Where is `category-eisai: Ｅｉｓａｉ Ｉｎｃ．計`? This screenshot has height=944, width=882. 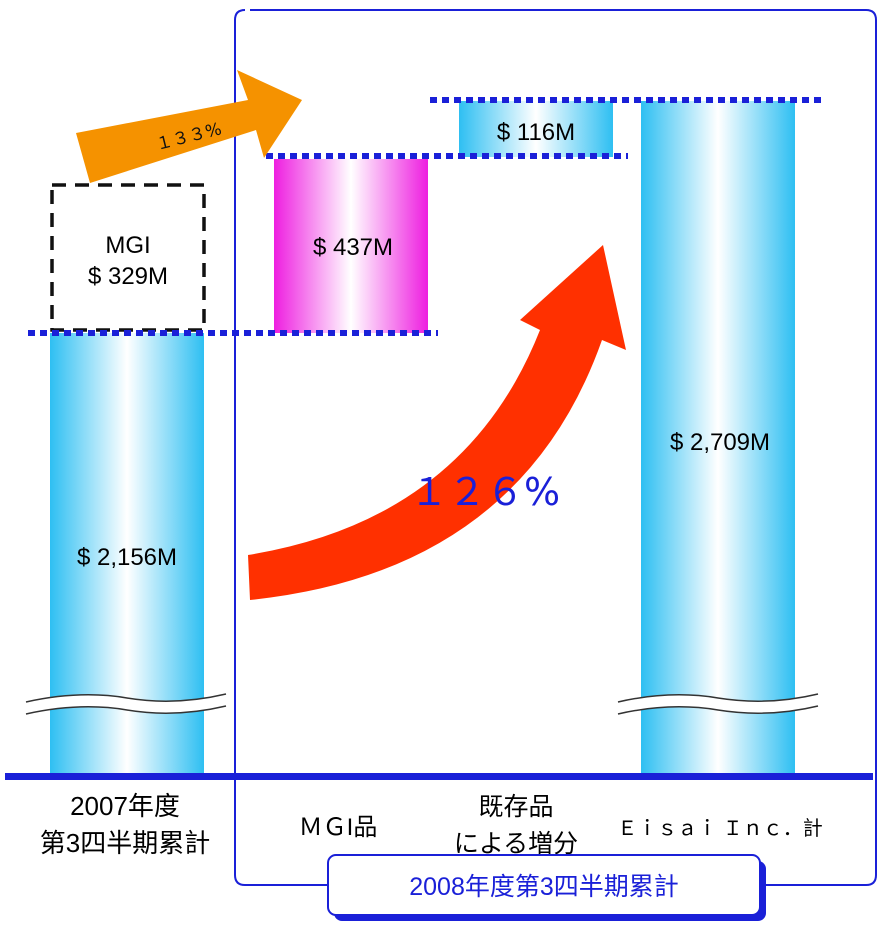 category-eisai: Ｅｉｓａｉ Ｉｎｃ．計 is located at coordinates (720, 828).